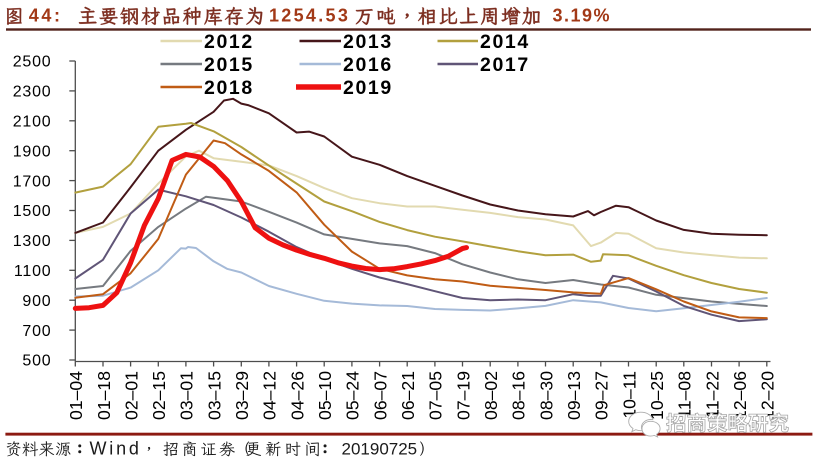 The width and height of the screenshot is (814, 466). What do you see at coordinates (270, 395) in the screenshot?
I see `svg-text: 04–12` at bounding box center [270, 395].